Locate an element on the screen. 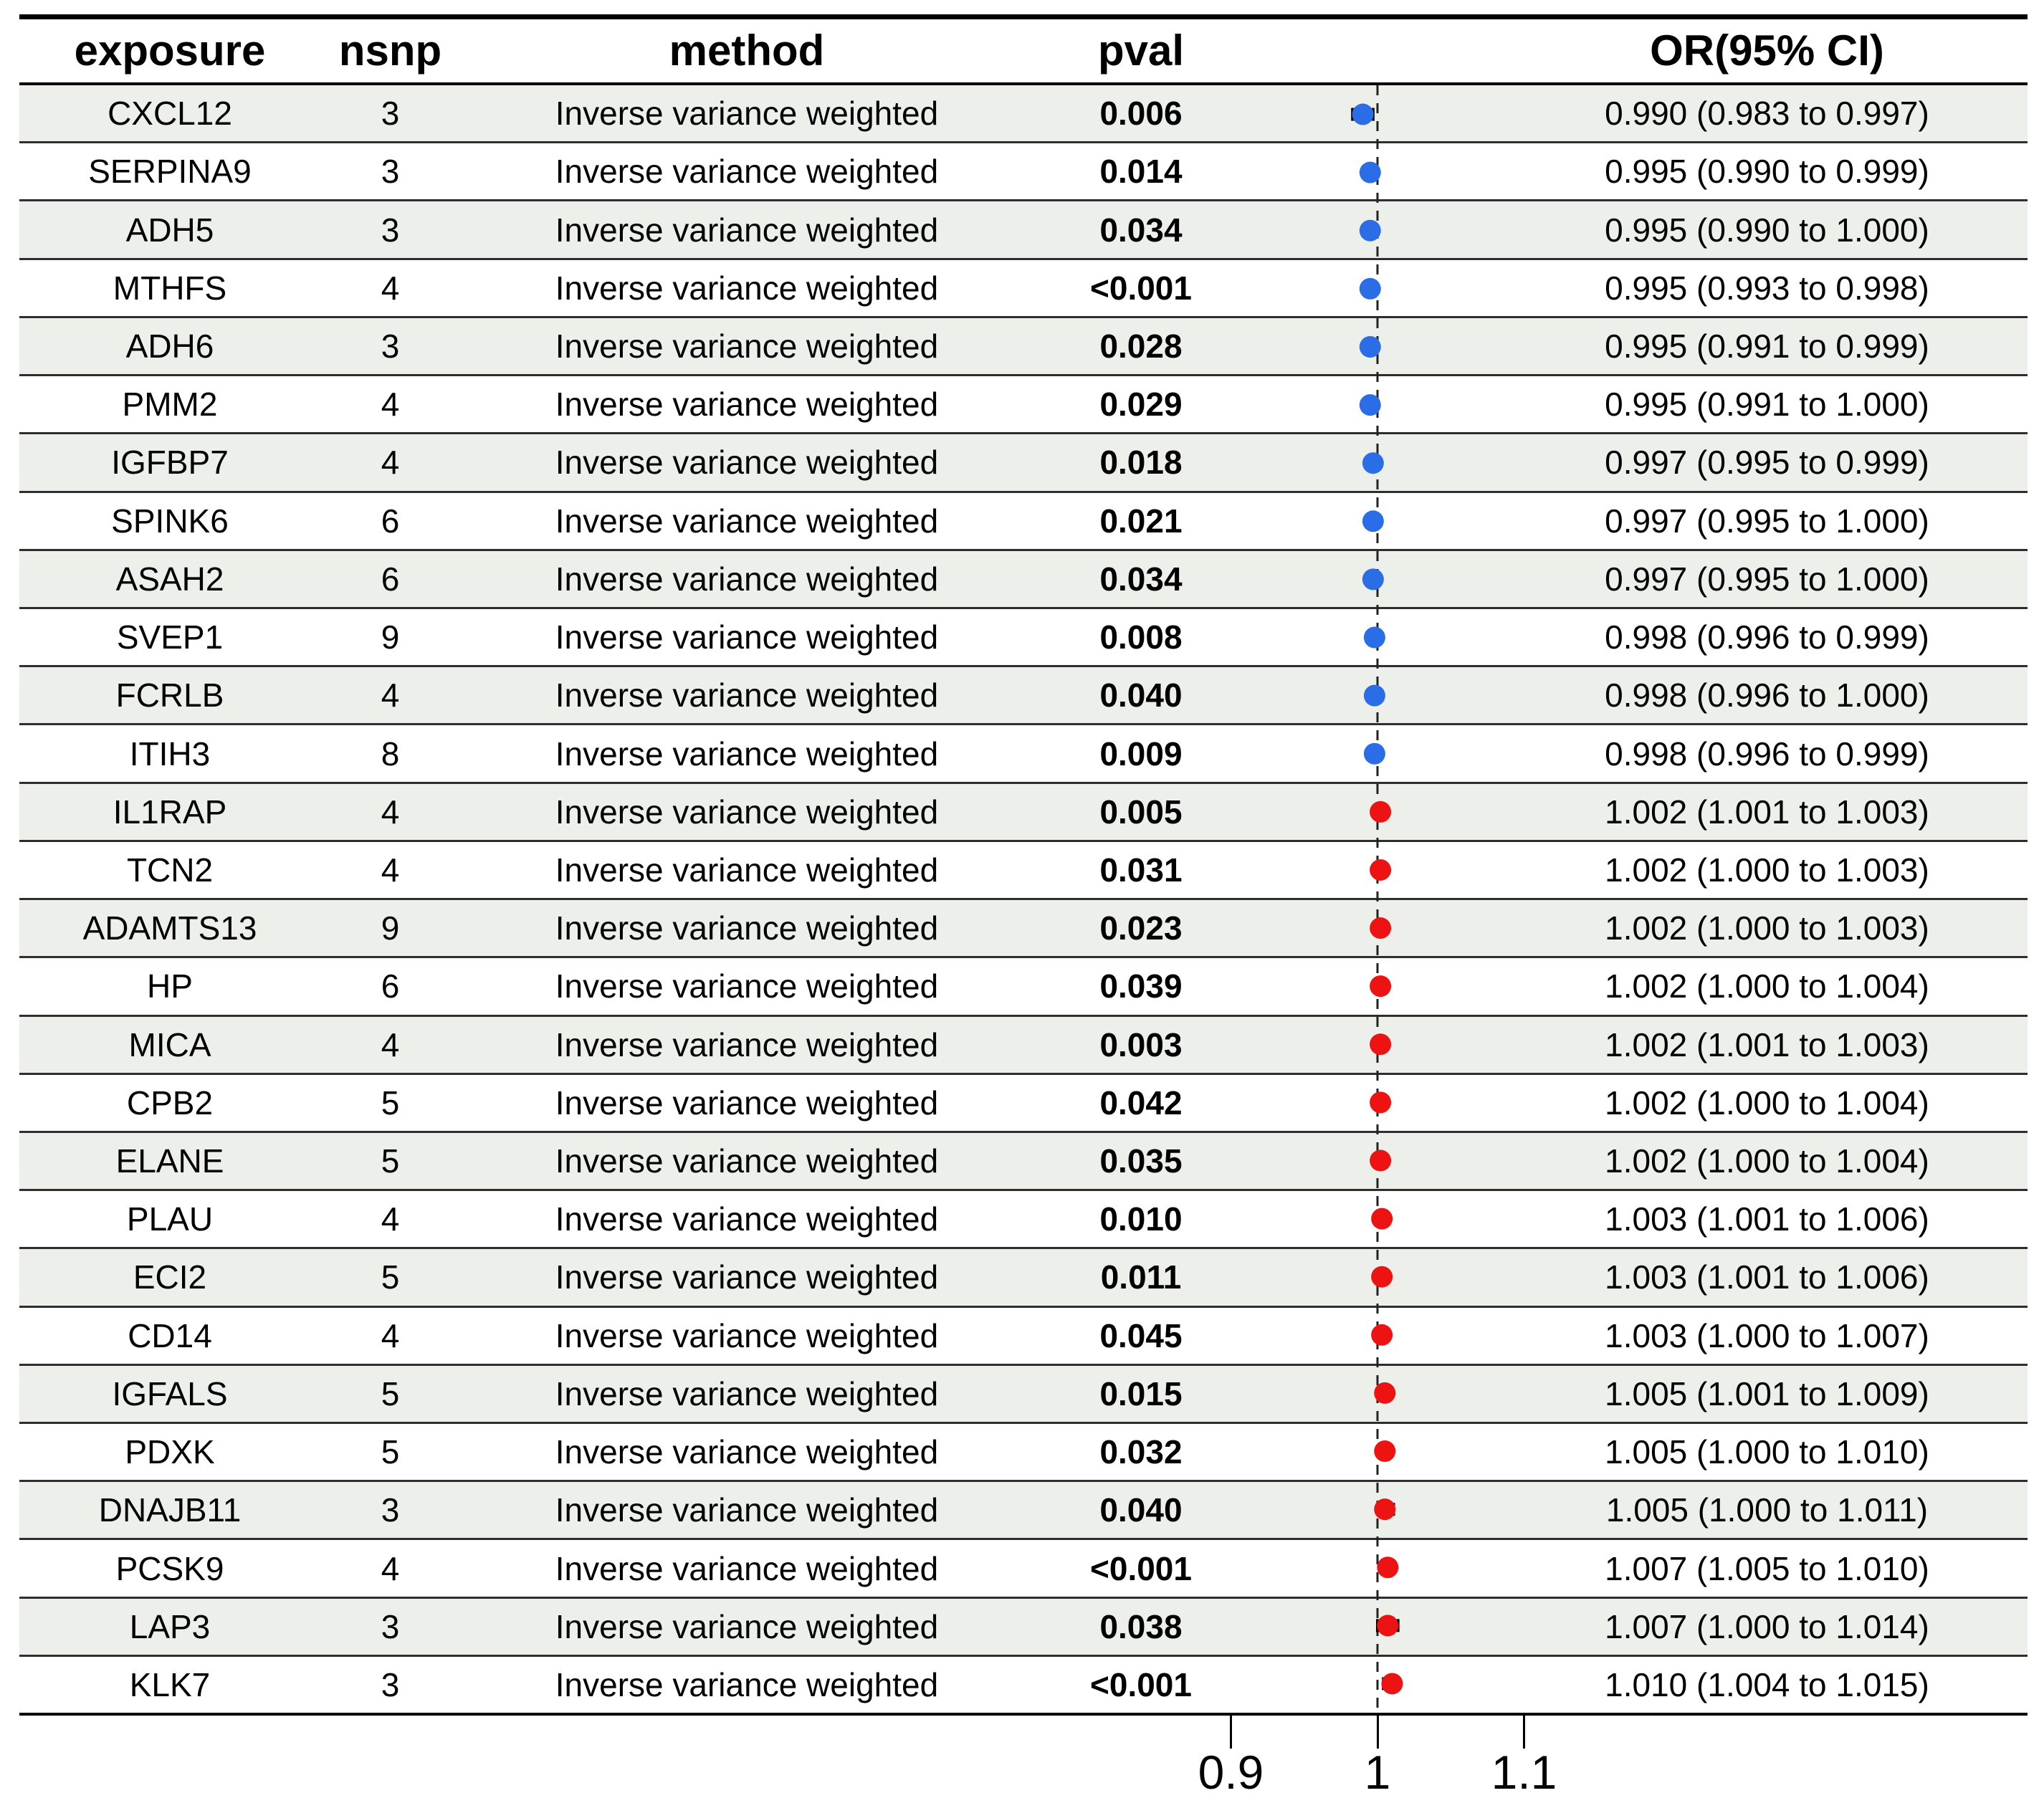  cell-pval: 0.018 is located at coordinates (1141, 463).